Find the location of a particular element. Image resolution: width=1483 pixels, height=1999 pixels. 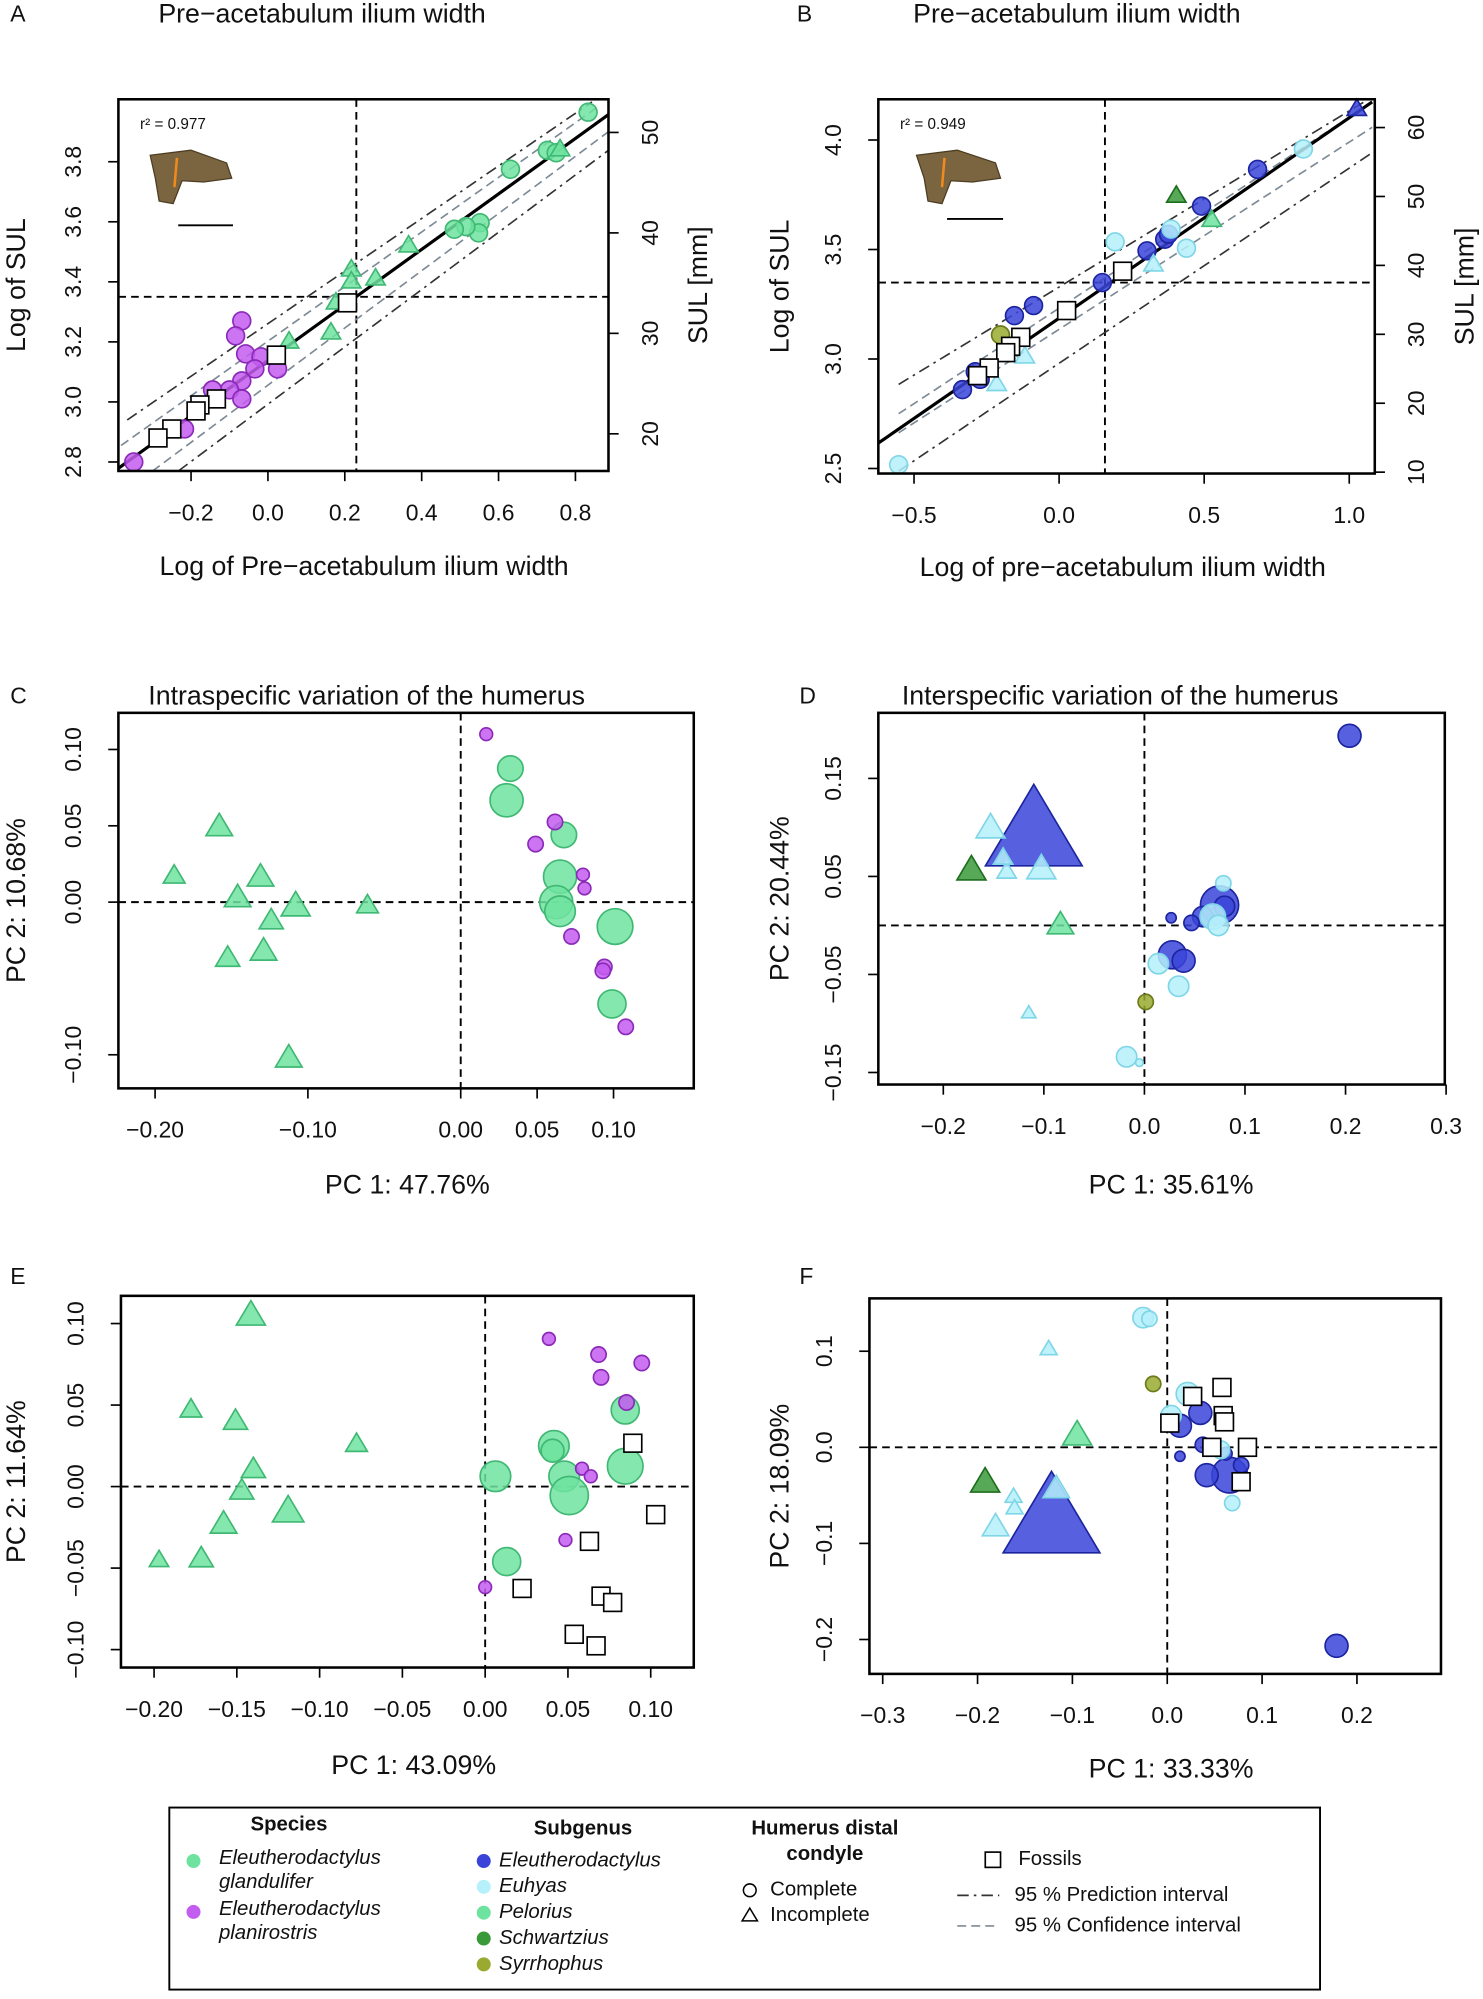

x-axis-label: PC 1: 33.33% is located at coordinates (1171, 1769).